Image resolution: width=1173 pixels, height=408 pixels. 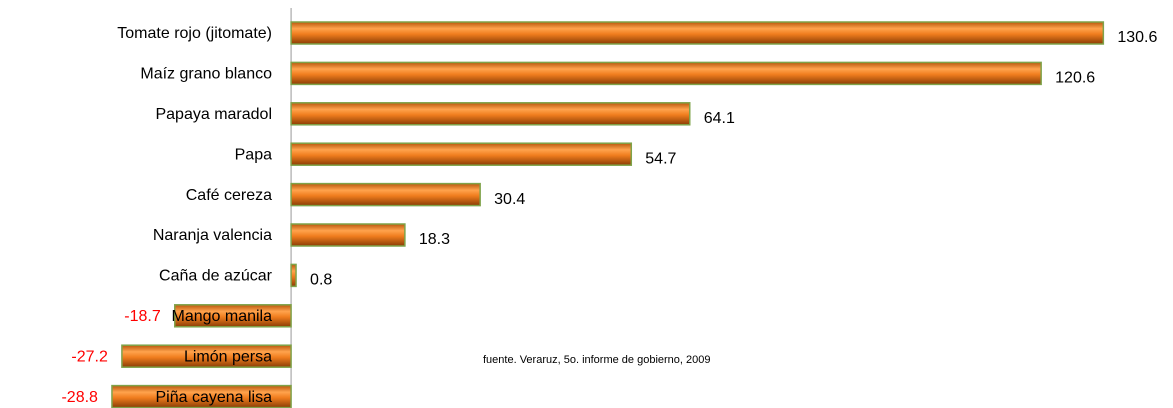 I want to click on category-label: Limón persa, so click(x=228, y=356).